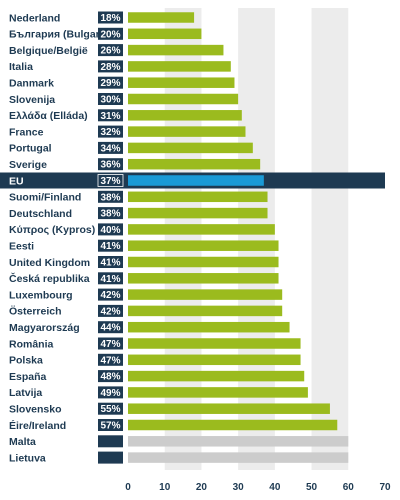 Image resolution: width=400 pixels, height=500 pixels. I want to click on value-label: 29%, so click(110, 83).